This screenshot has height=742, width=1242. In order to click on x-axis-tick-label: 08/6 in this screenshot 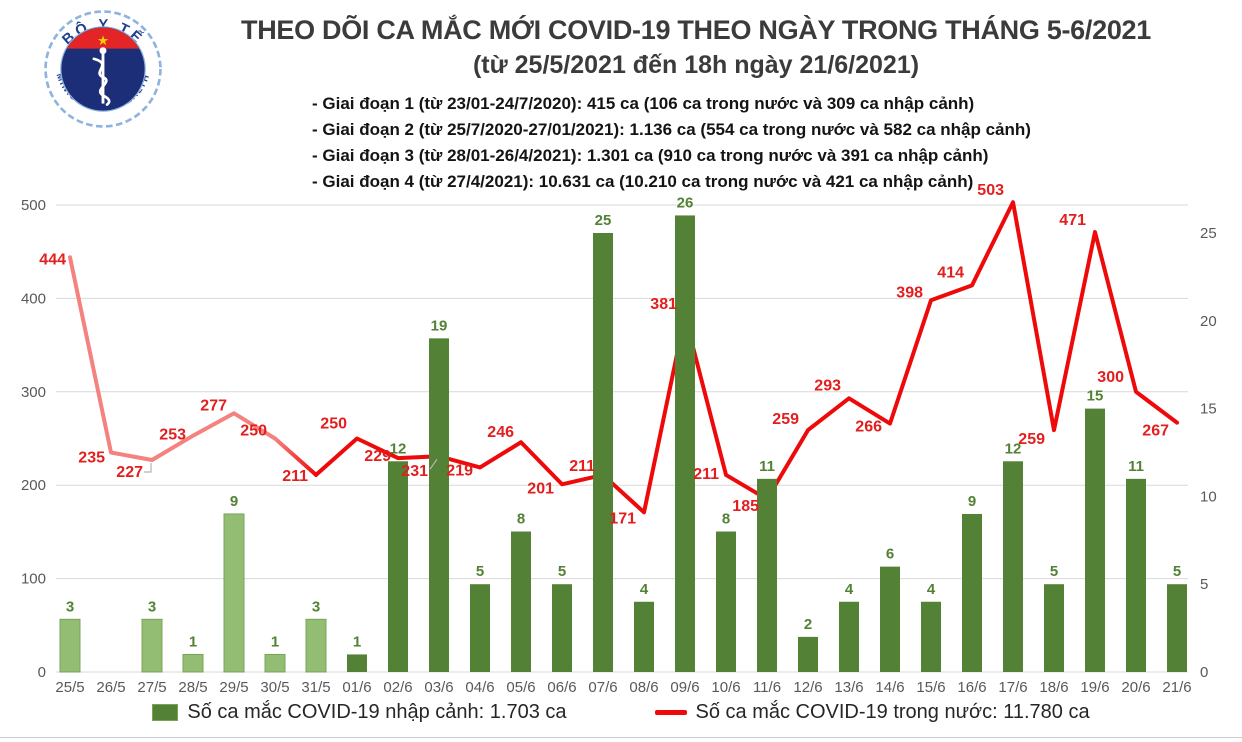, I will do `click(643, 687)`.